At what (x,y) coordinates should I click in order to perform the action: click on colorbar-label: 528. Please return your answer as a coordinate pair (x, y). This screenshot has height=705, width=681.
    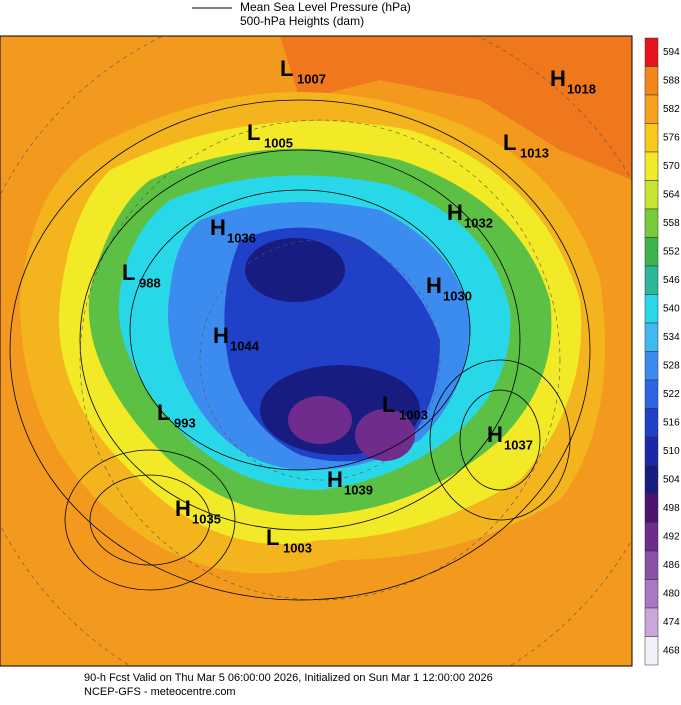
    Looking at the image, I should click on (671, 365).